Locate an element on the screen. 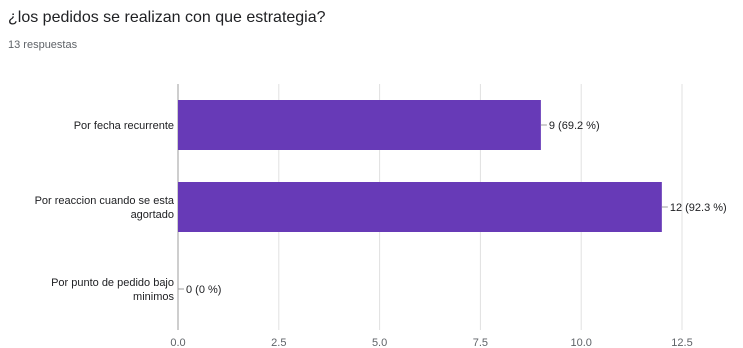  category-label: Por punto de pedido bajo is located at coordinates (112, 283).